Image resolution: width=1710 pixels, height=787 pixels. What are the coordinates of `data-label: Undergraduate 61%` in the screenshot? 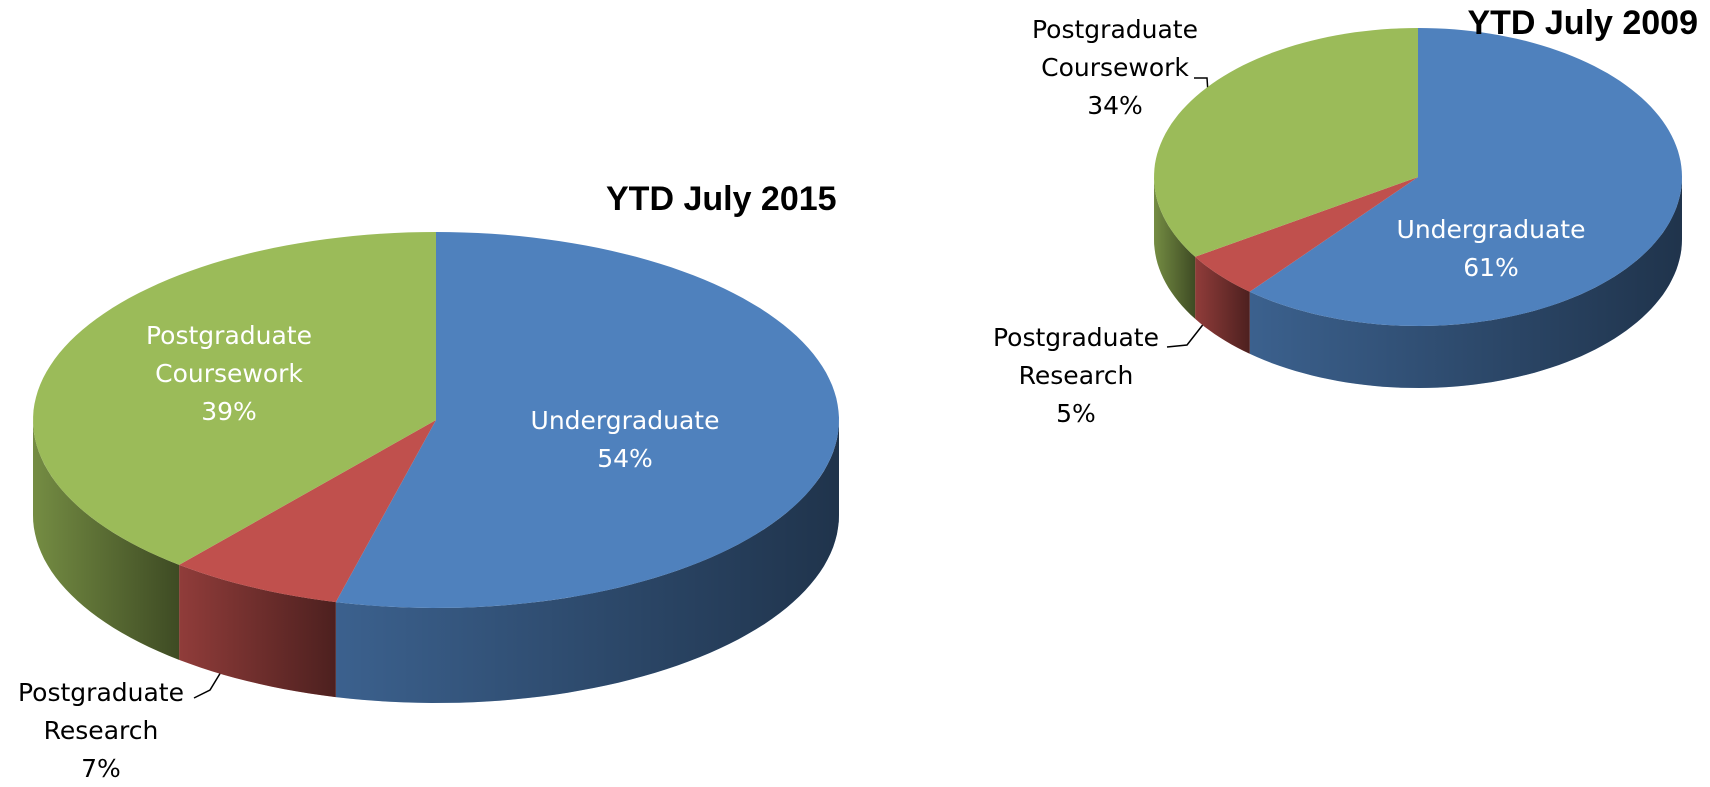 It's located at (1491, 249).